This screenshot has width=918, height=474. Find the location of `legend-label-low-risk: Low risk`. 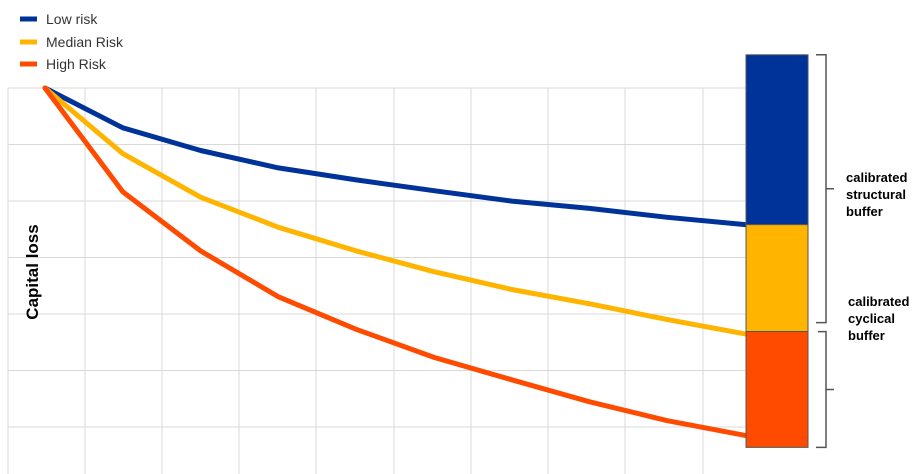

legend-label-low-risk: Low risk is located at coordinates (72, 19).